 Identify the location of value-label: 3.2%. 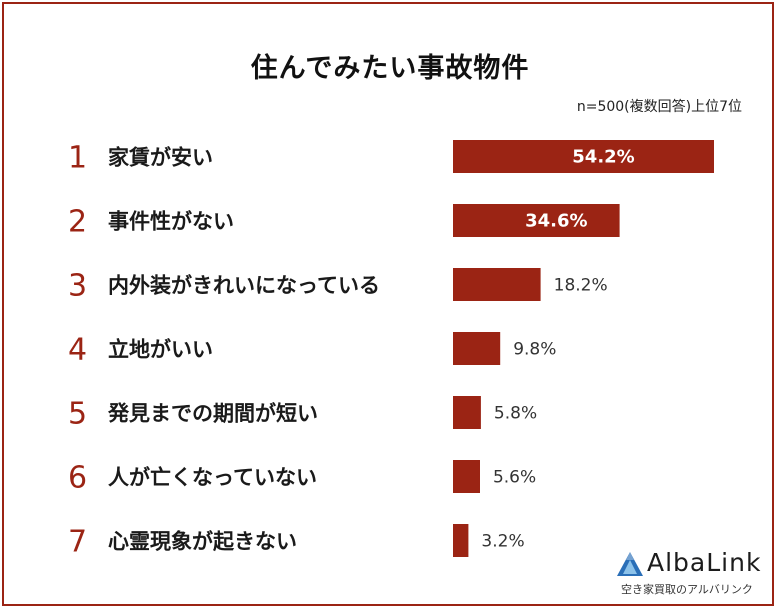
(502, 542).